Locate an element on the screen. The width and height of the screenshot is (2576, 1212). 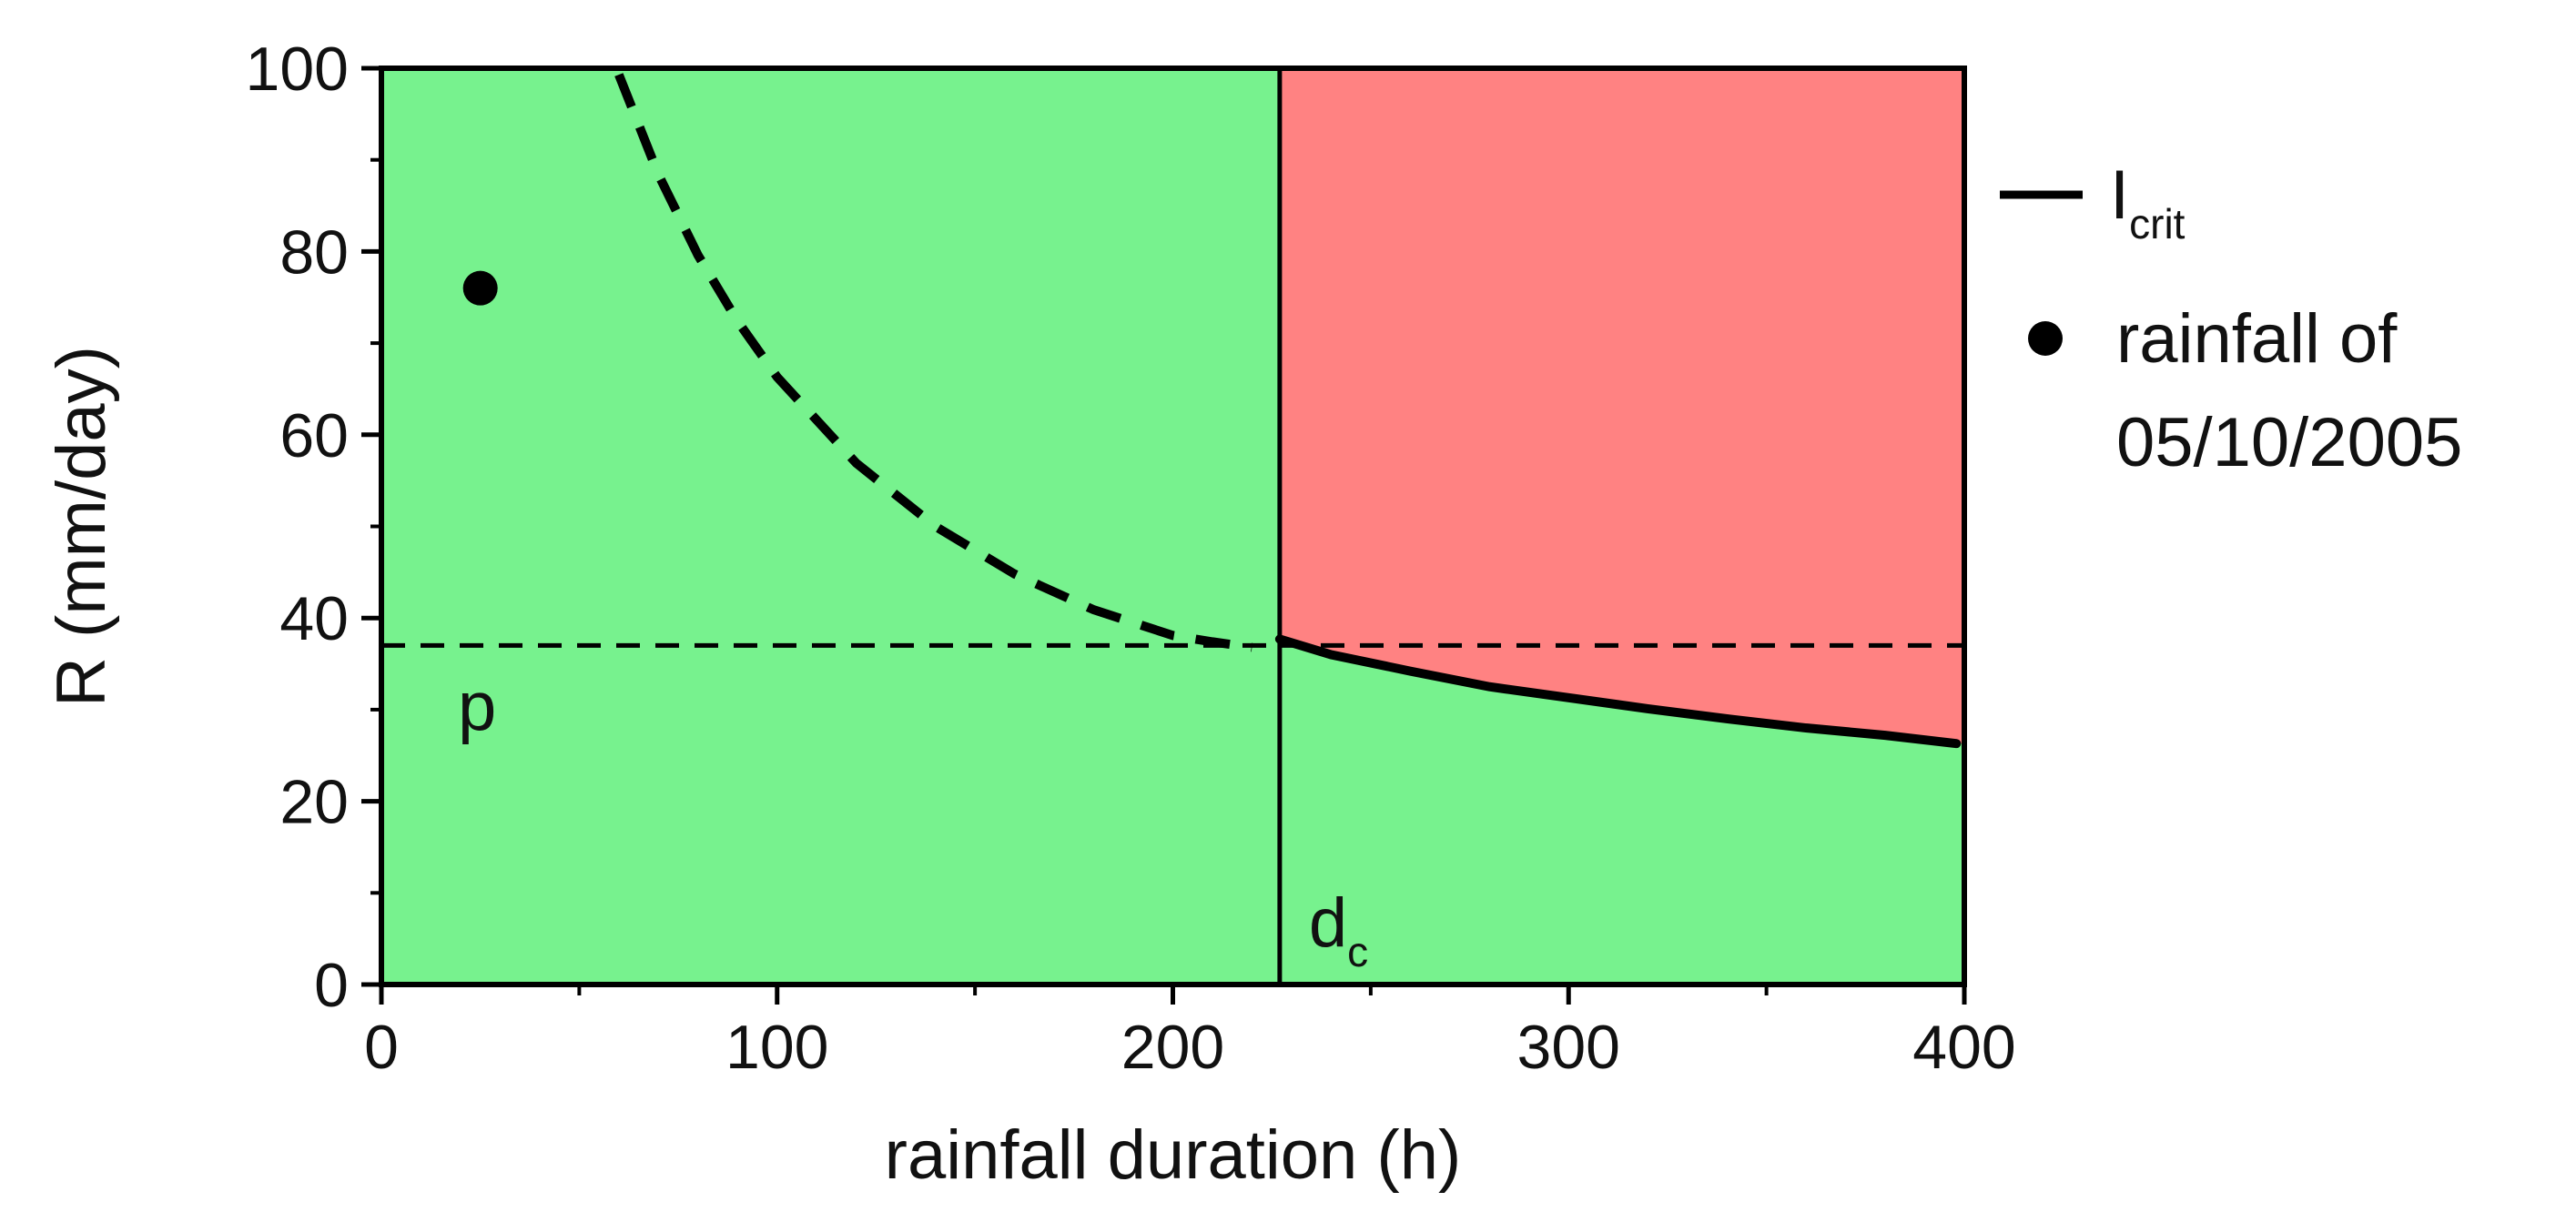
y-tick-label: 60 is located at coordinates (314, 436).